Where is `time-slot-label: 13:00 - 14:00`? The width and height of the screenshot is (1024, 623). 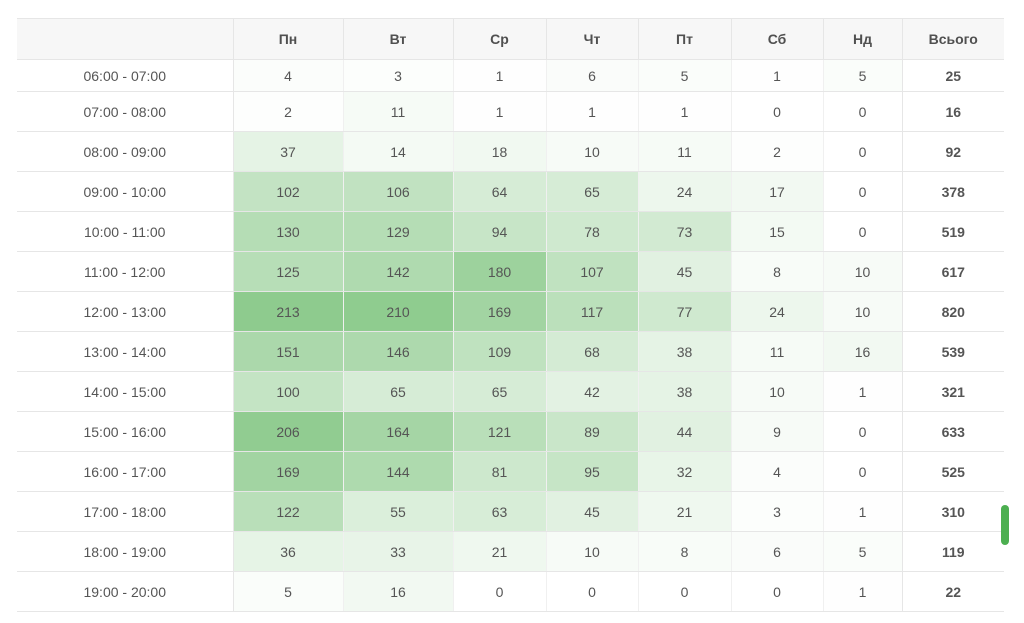
time-slot-label: 13:00 - 14:00 is located at coordinates (125, 351).